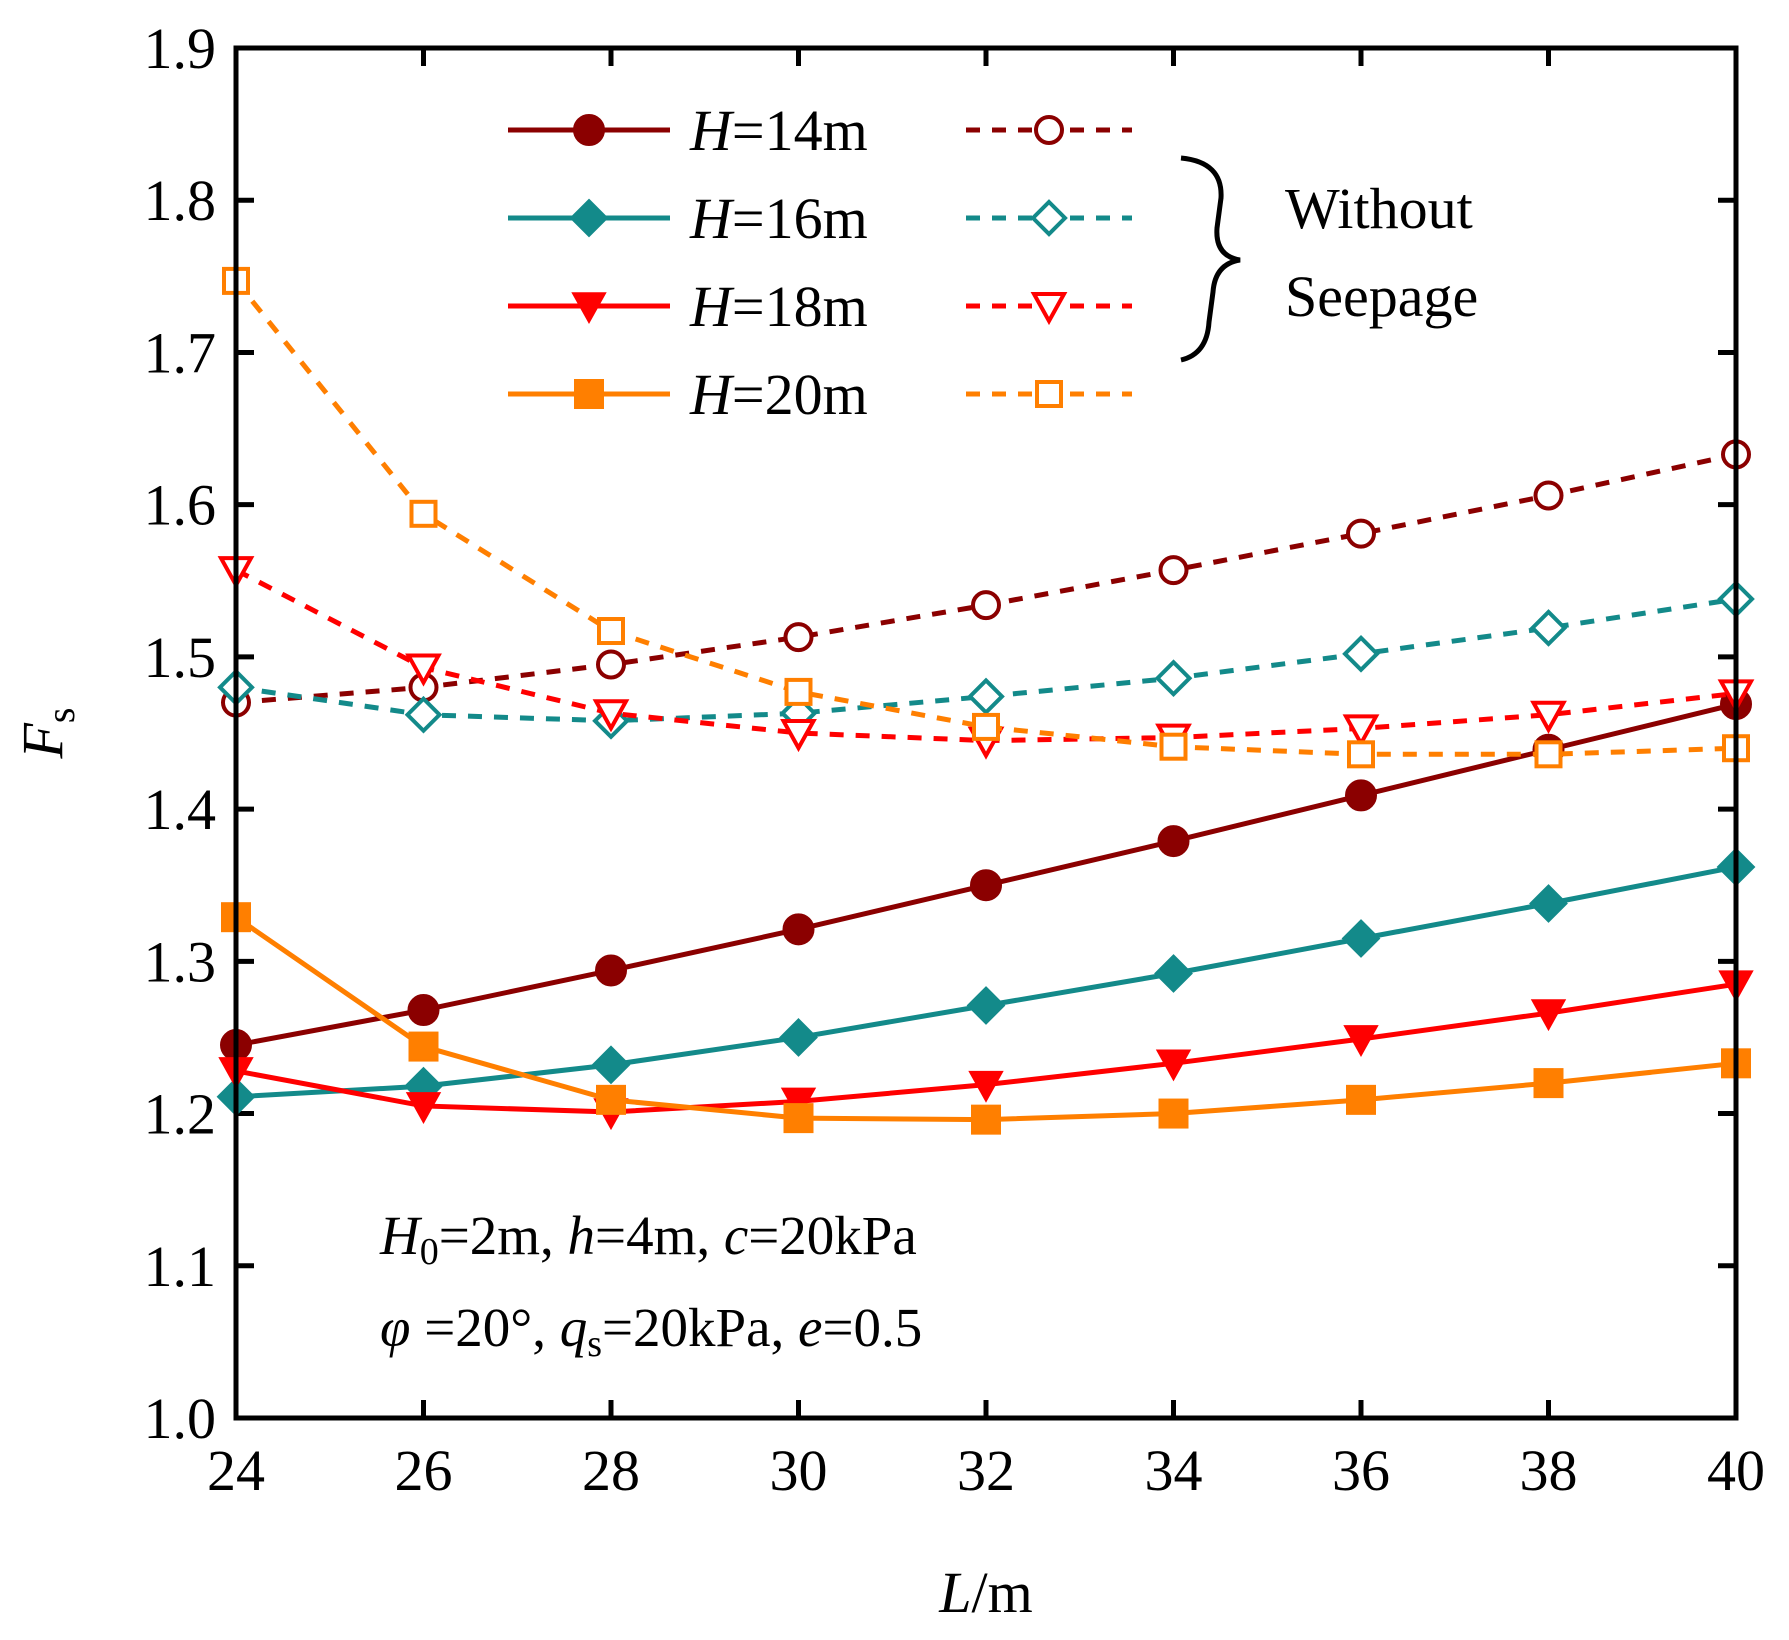  I want to click on y-tick-label: 1.5, so click(180, 657).